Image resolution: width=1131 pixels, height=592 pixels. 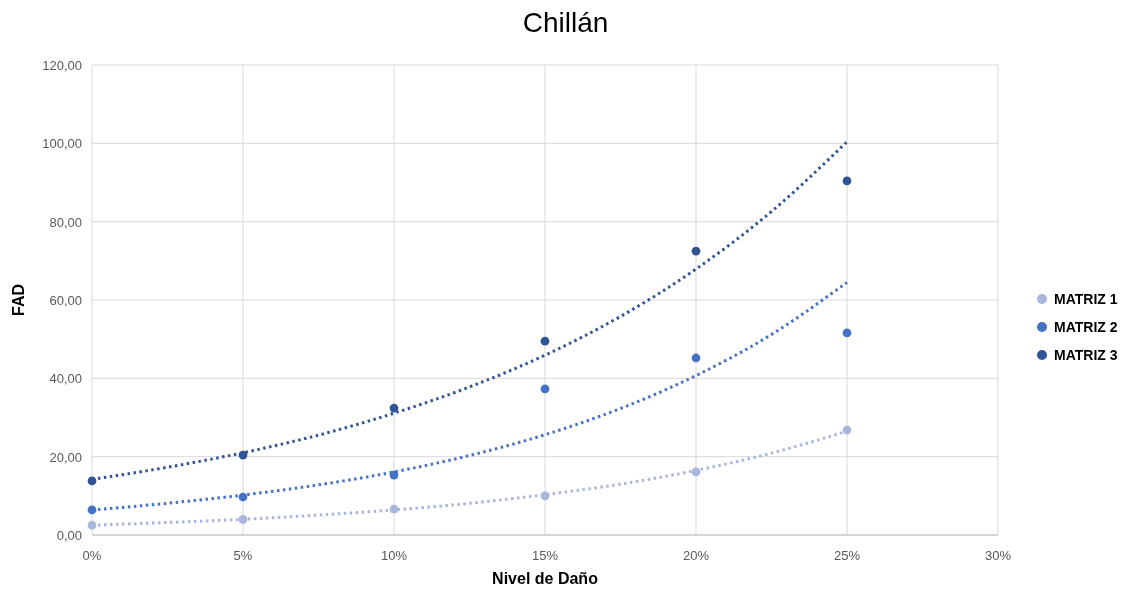 I want to click on y-axis-title: FAD, so click(x=18, y=300).